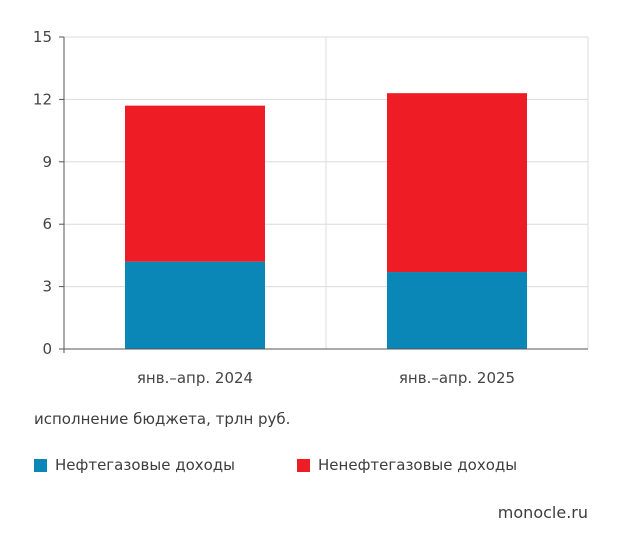 The image size is (620, 552). Describe the element at coordinates (42, 37) in the screenshot. I see `y-tick-label: 15` at that location.